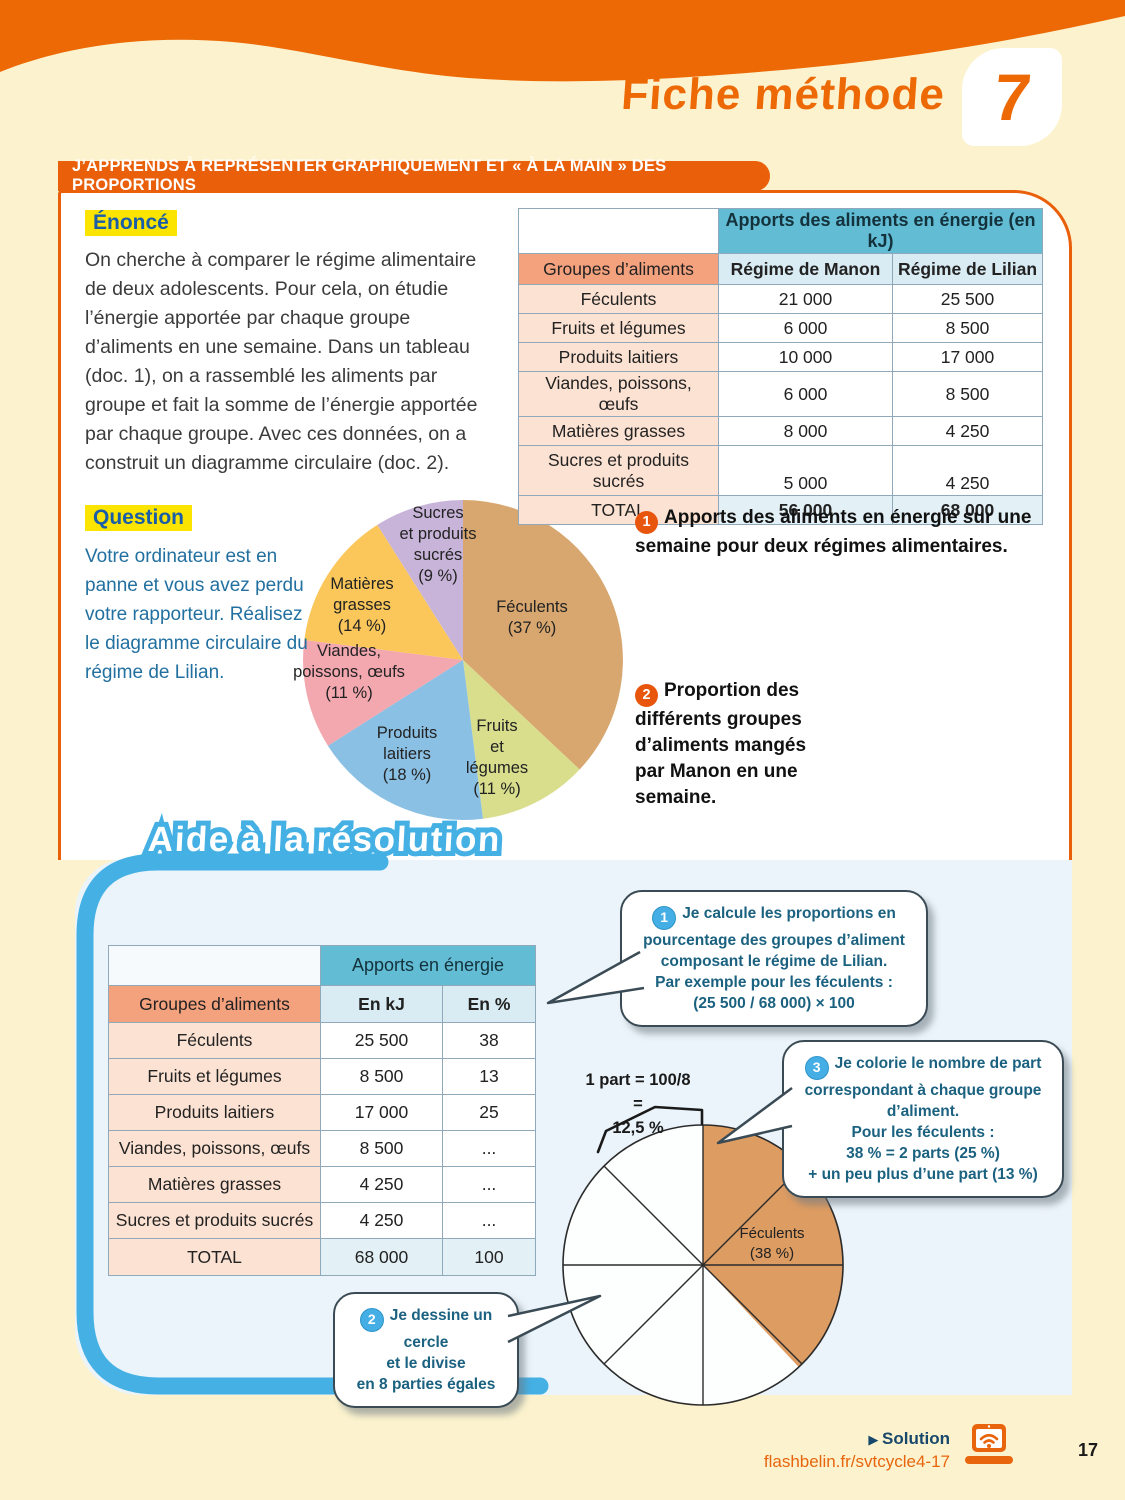 This screenshot has height=1500, width=1125. What do you see at coordinates (139, 518) in the screenshot?
I see `question-title: Question` at bounding box center [139, 518].